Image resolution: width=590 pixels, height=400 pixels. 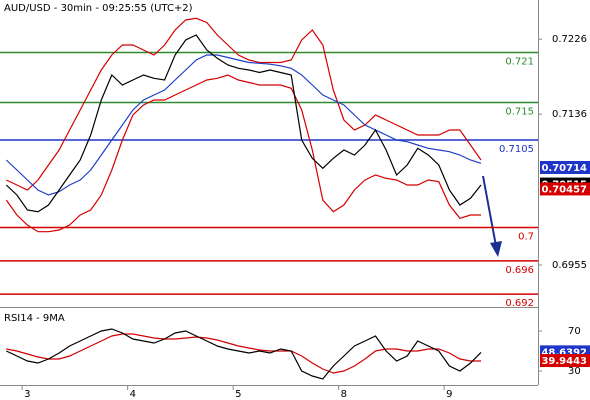 What do you see at coordinates (449, 394) in the screenshot?
I see `x-tick-label: 9` at bounding box center [449, 394].